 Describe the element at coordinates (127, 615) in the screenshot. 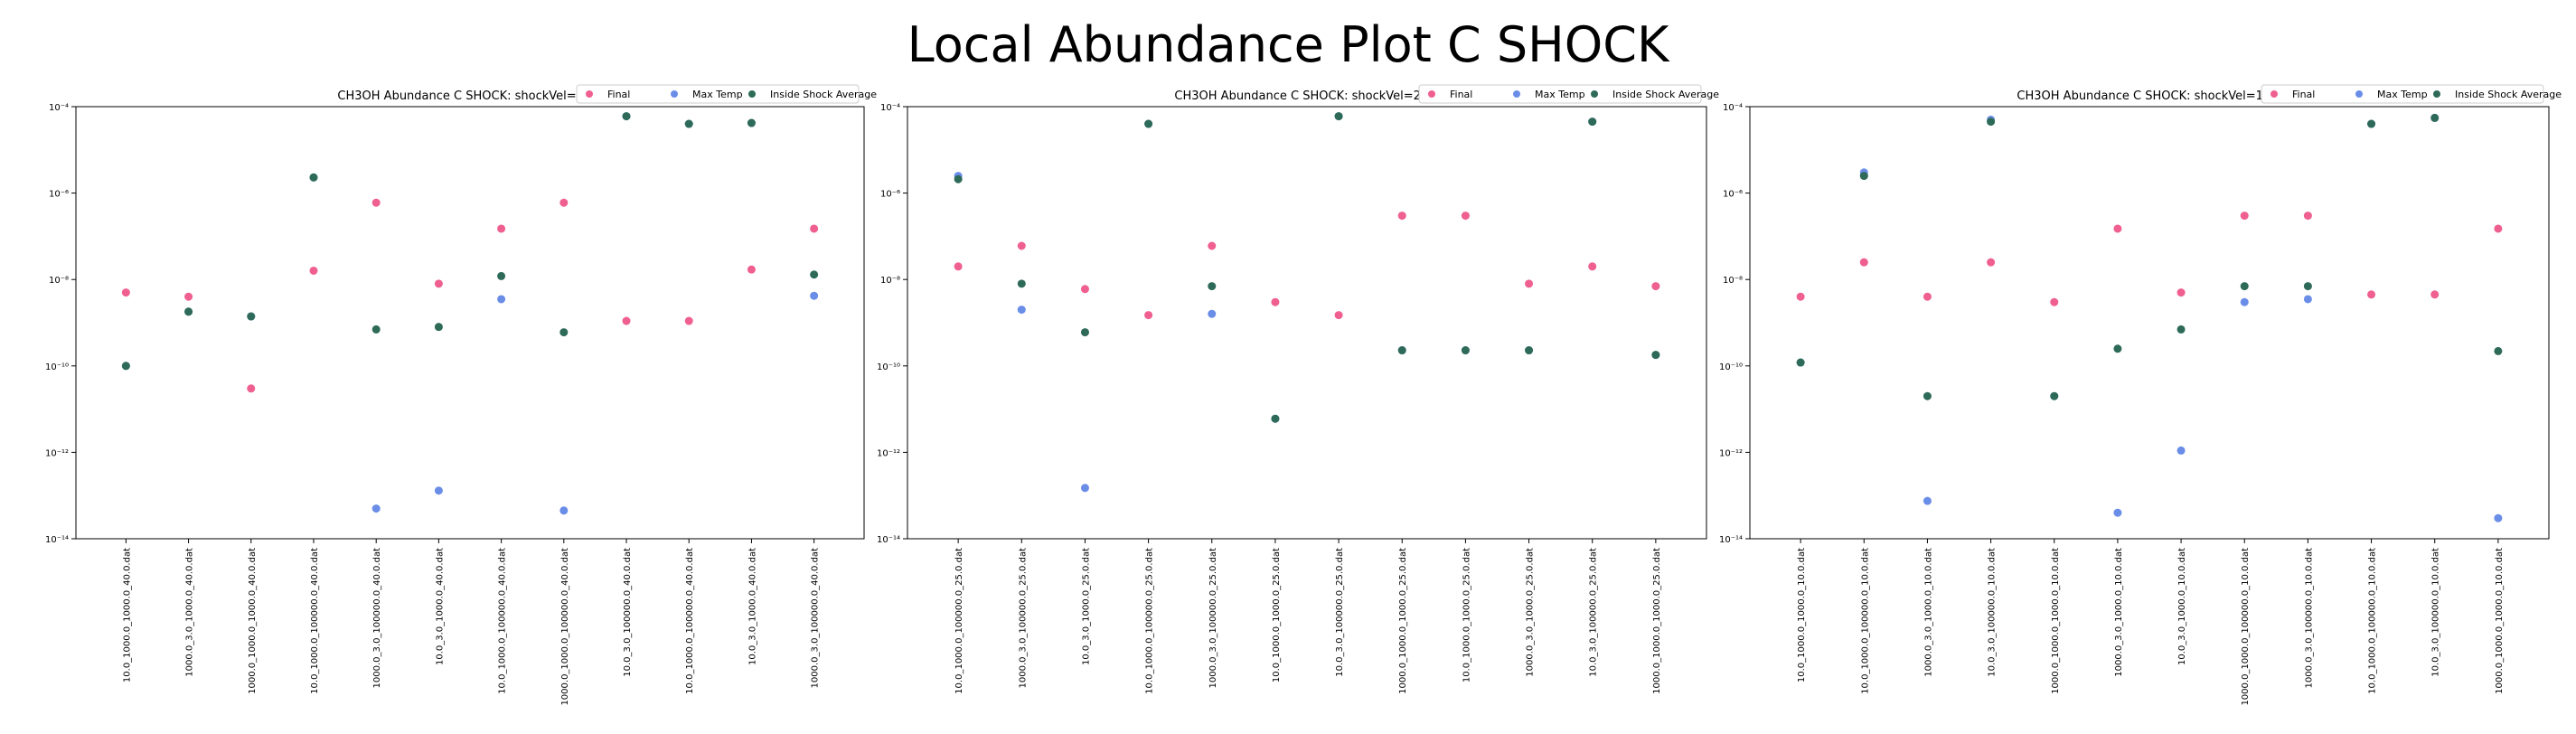

I see `x-tick-label: 10.0_1000.0_1000.0_40.0.dat` at that location.